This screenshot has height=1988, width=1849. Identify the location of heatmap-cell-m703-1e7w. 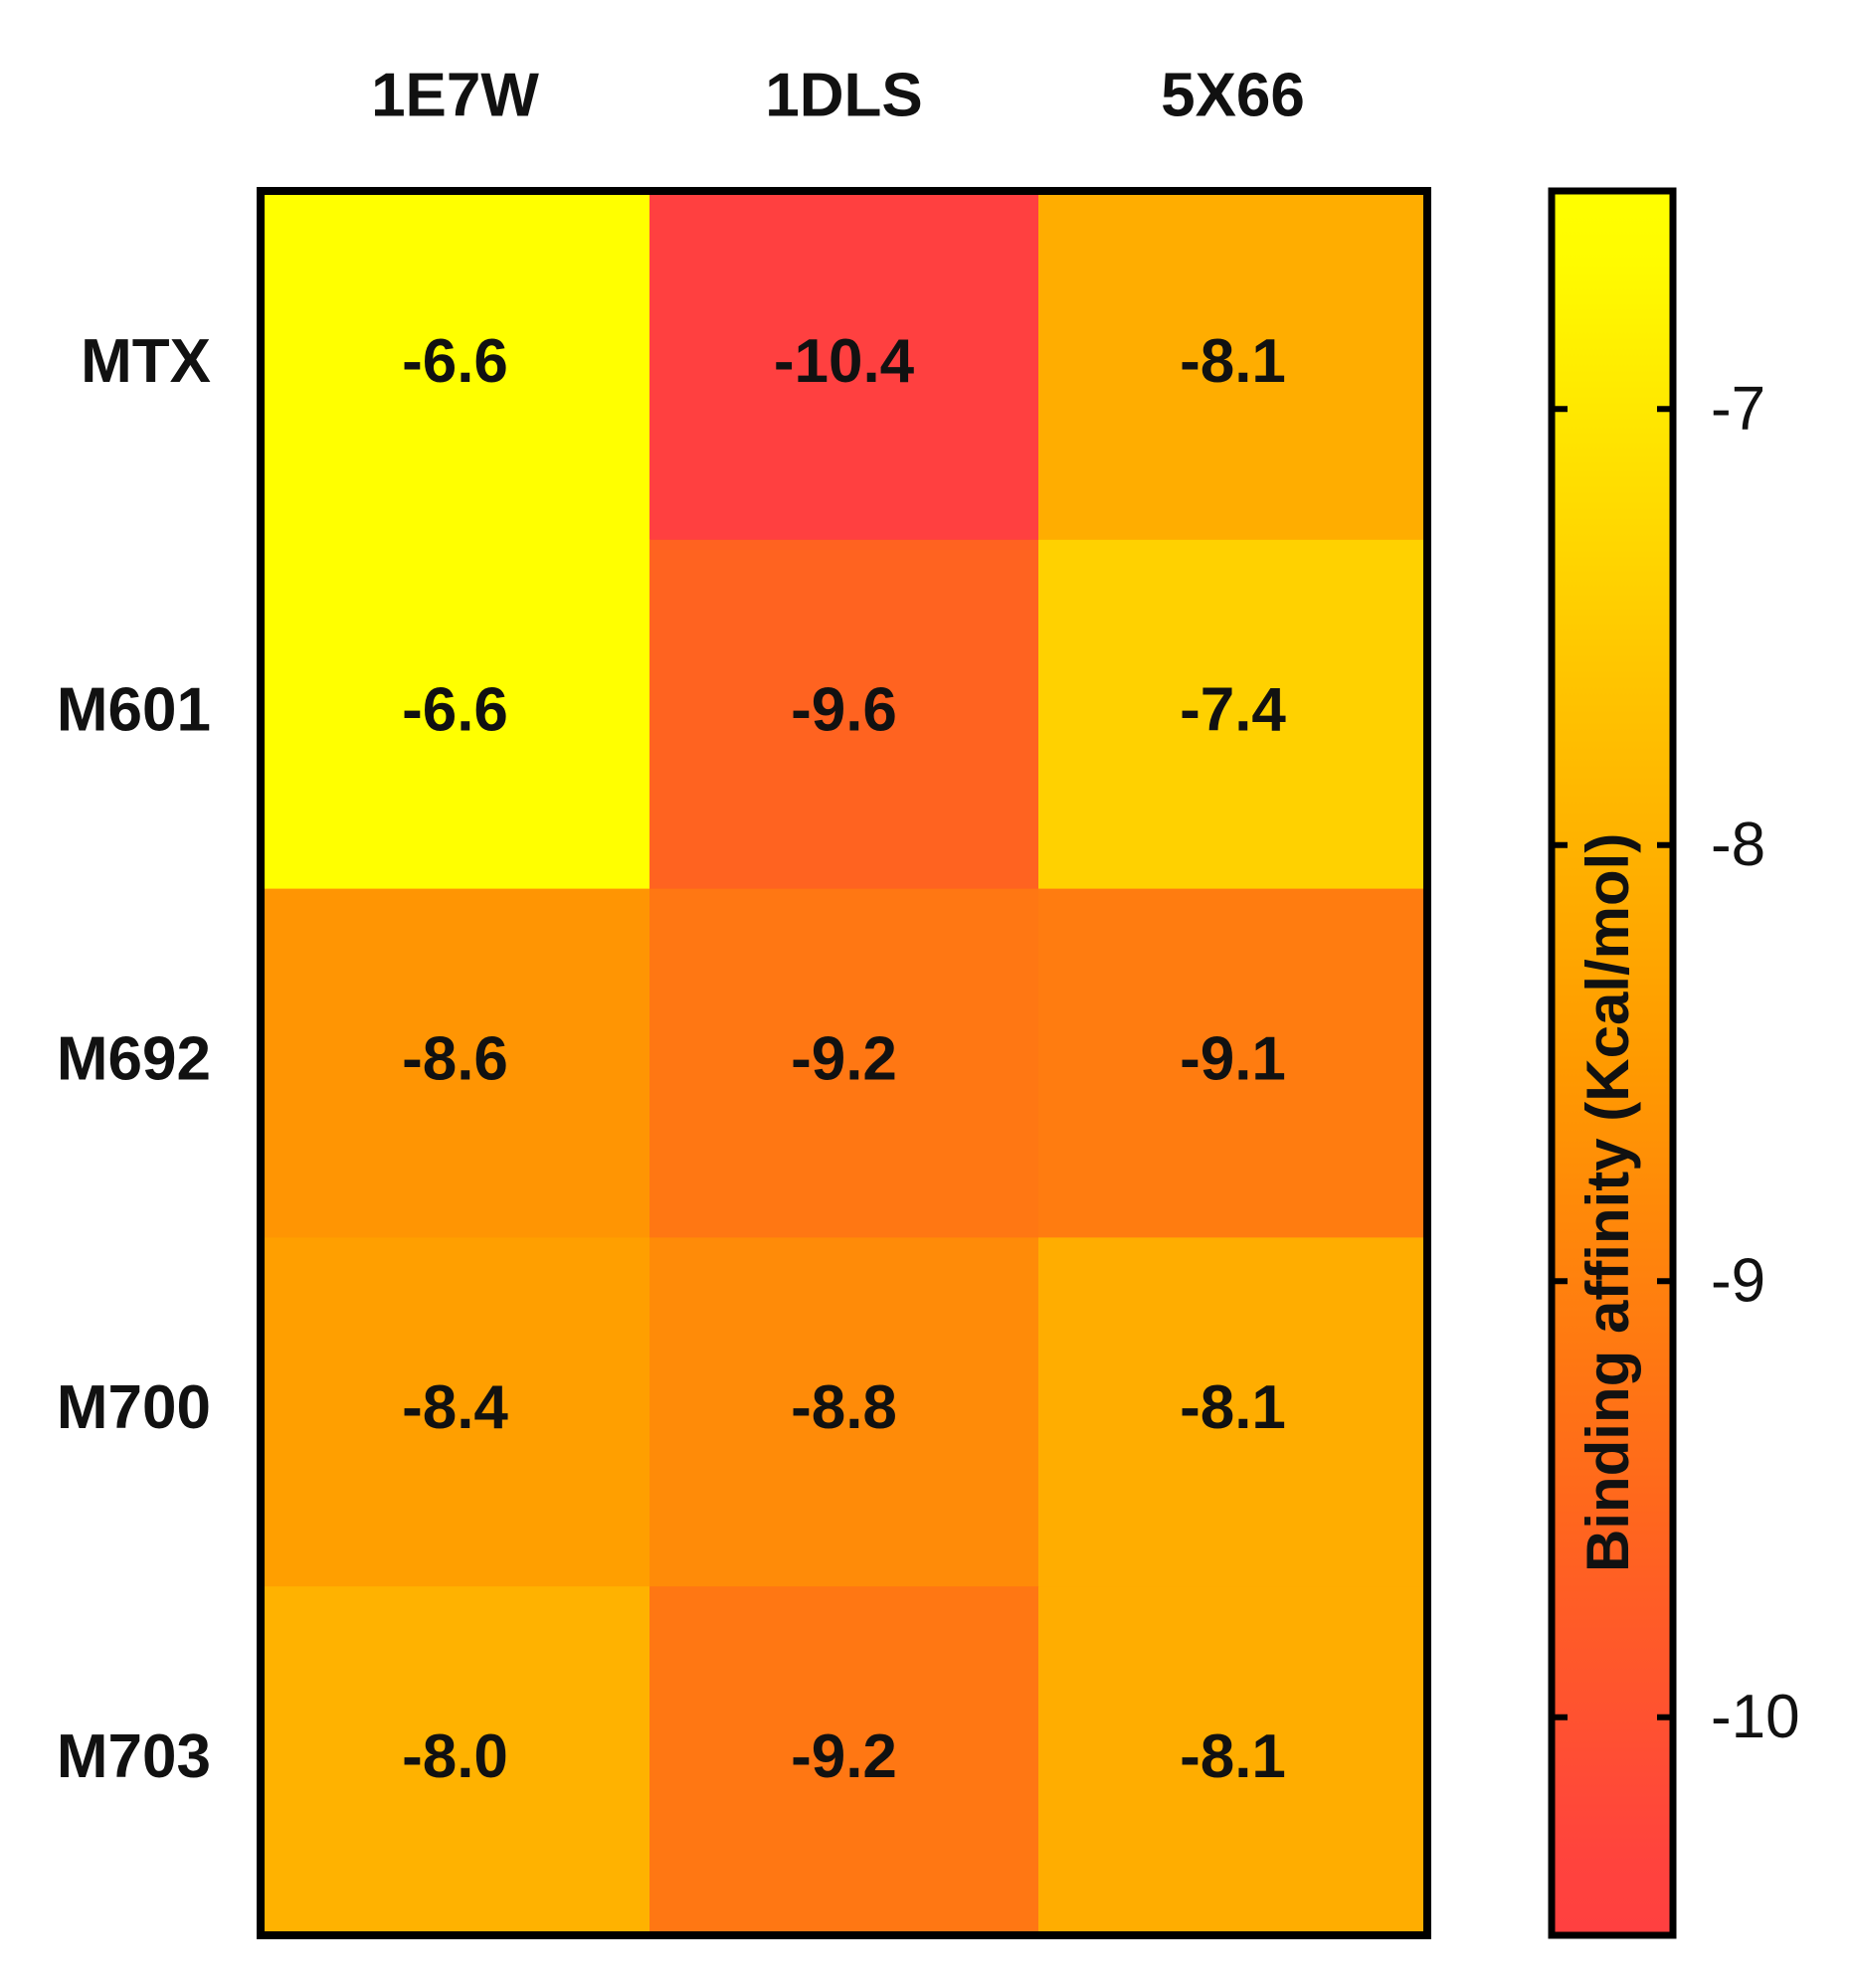
(455, 1761).